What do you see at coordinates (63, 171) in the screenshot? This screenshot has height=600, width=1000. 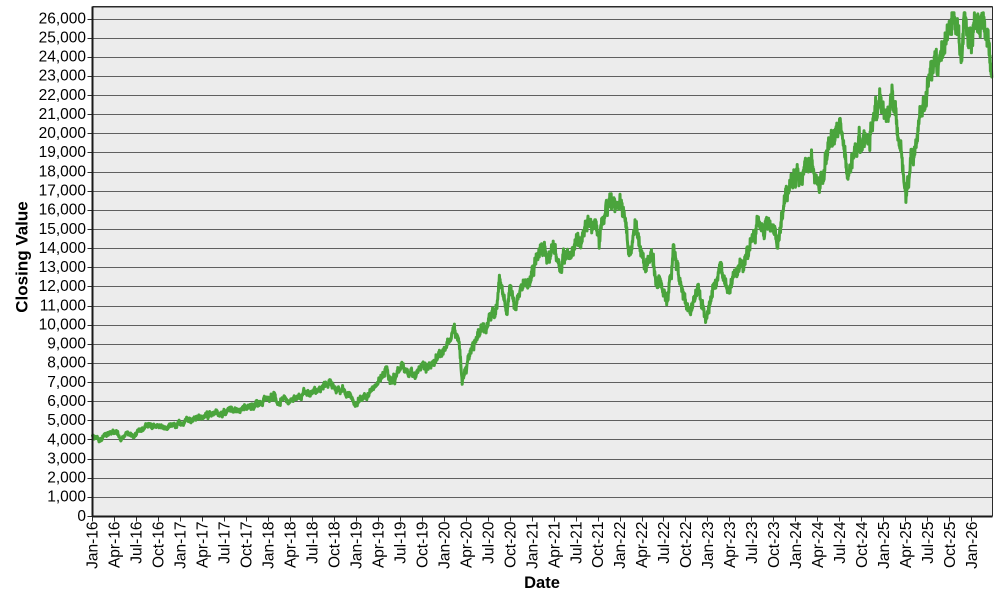 I see `svg-text: 18,000` at bounding box center [63, 171].